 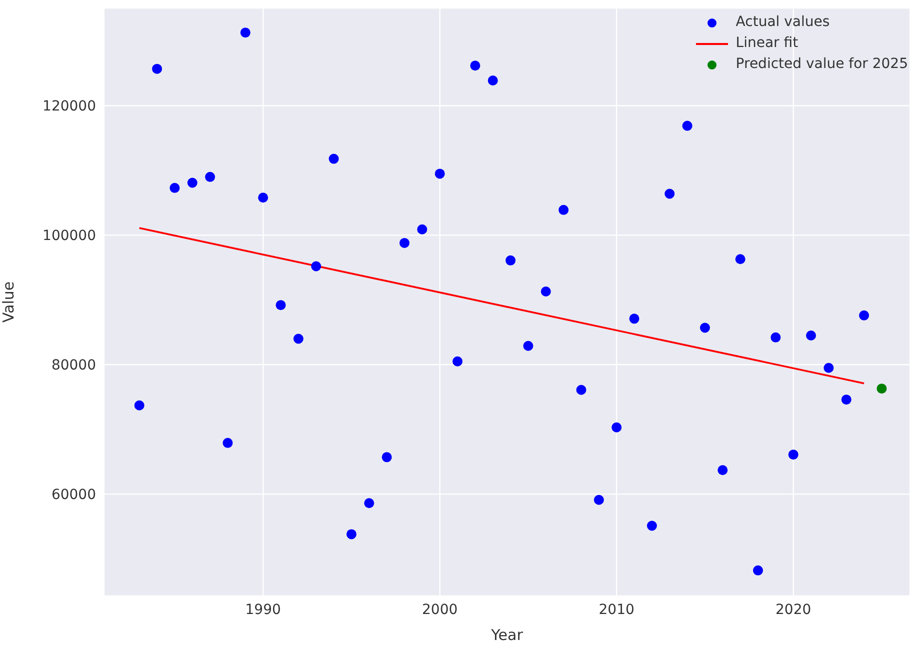 What do you see at coordinates (440, 610) in the screenshot?
I see `x-tick-label: 2000` at bounding box center [440, 610].